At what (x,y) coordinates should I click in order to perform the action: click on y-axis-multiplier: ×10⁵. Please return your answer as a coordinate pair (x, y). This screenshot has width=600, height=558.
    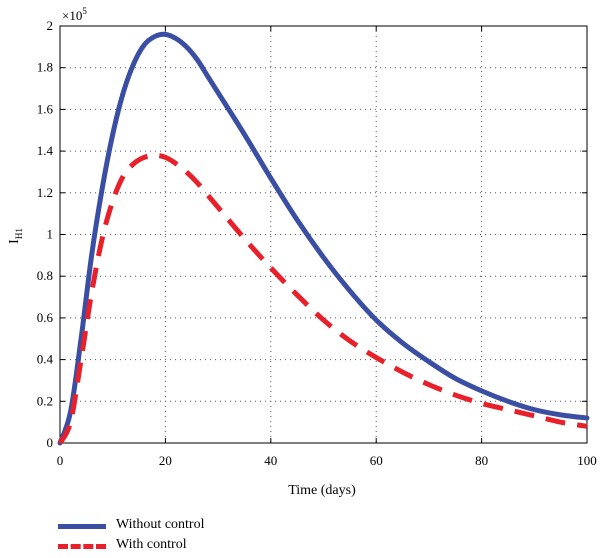
    Looking at the image, I should click on (74, 14).